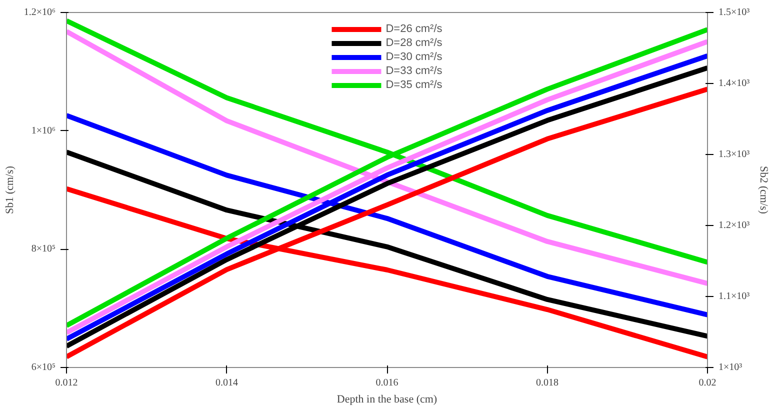 This screenshot has height=408, width=772. I want to click on legend-label: D=30 cm²/s, so click(414, 57).